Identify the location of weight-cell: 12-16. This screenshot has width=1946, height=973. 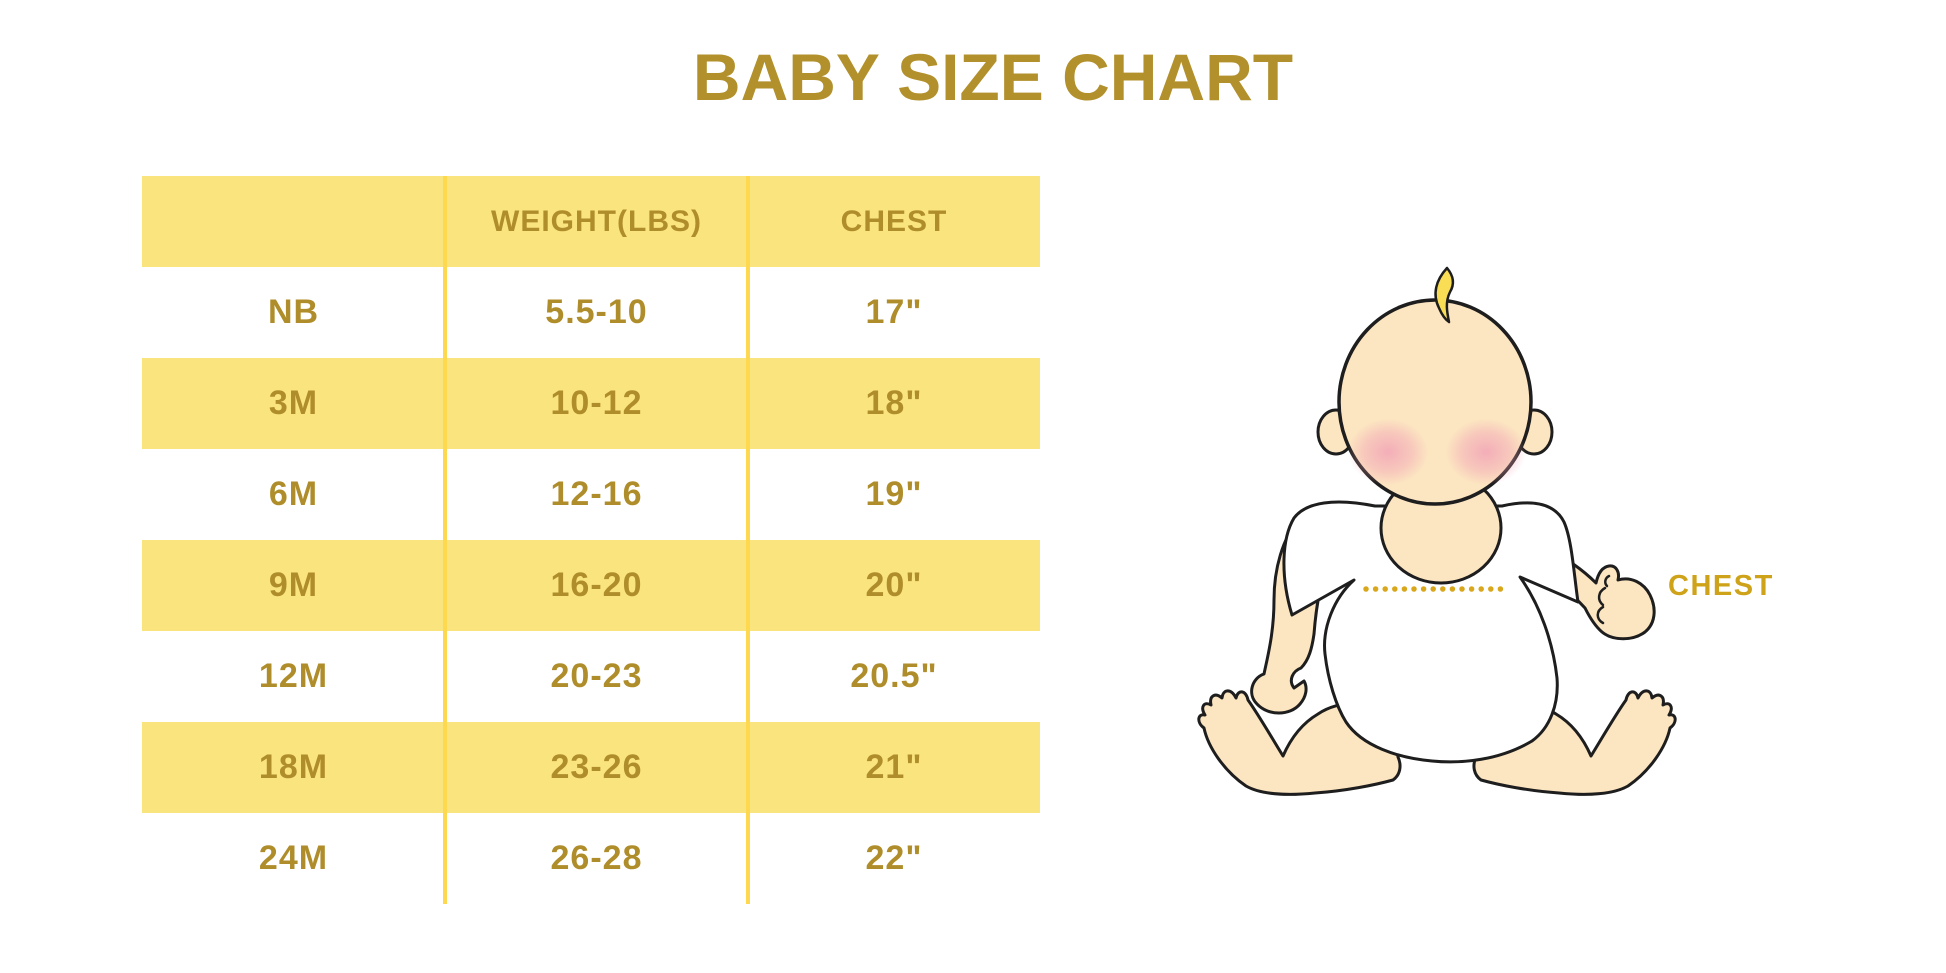
(596, 494).